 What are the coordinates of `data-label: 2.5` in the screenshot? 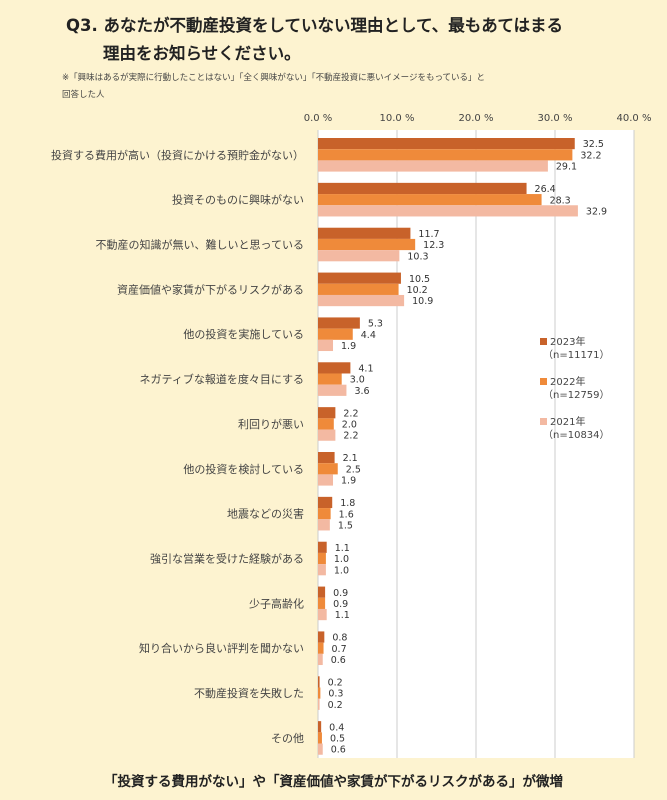 It's located at (353, 469).